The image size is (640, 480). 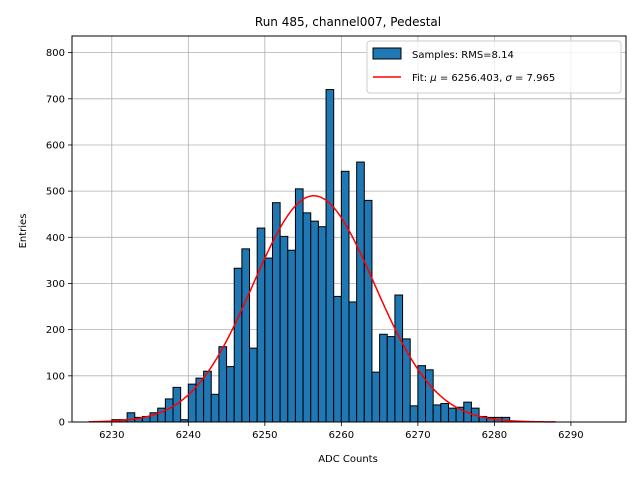 I want to click on legend-samples-swatch, so click(x=387, y=53).